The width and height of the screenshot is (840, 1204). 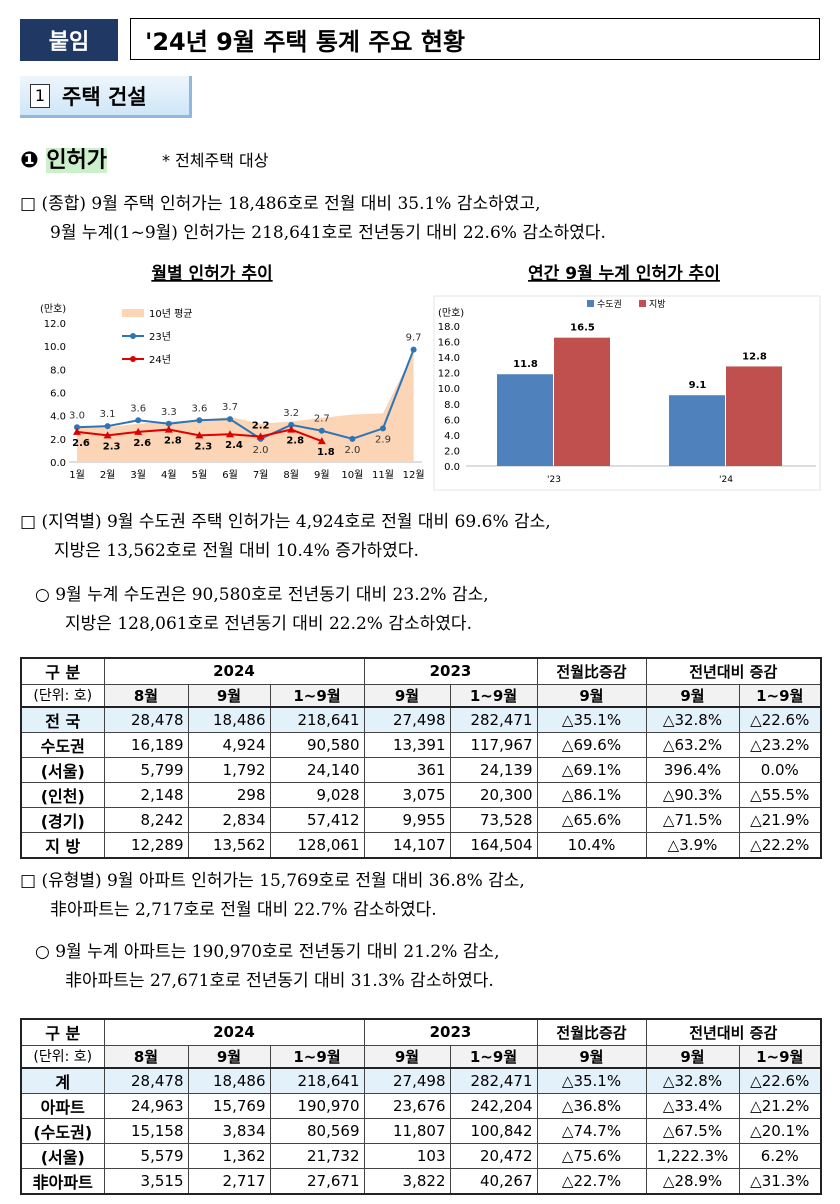 What do you see at coordinates (493, 845) in the screenshot?
I see `table-cell: 164,504` at bounding box center [493, 845].